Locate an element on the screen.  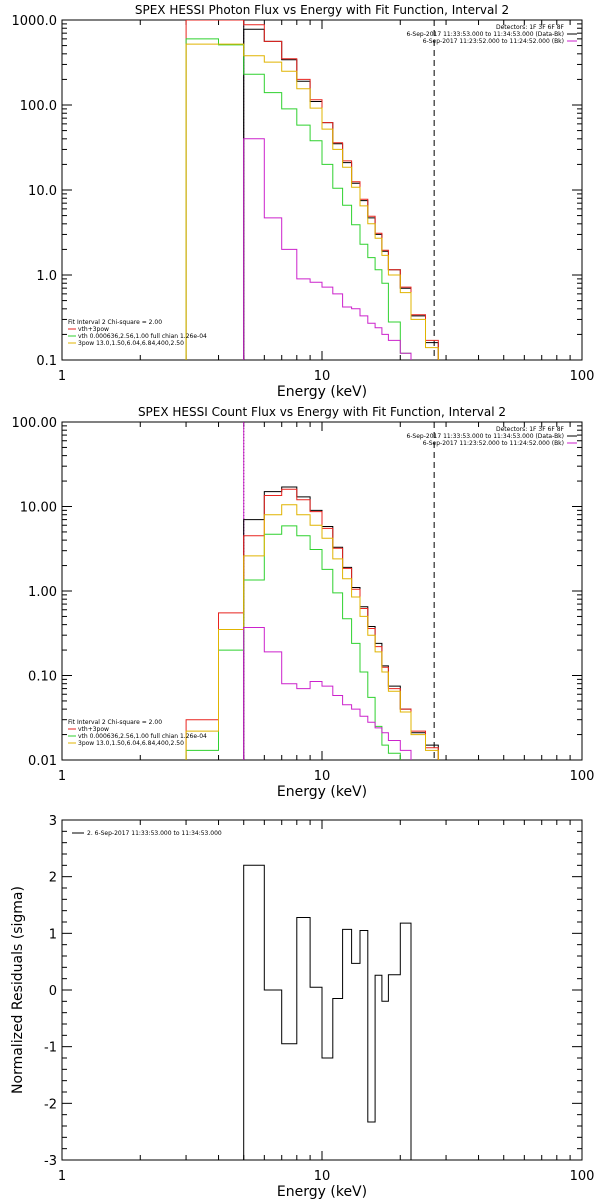
y-tick-label: -2 is located at coordinates (50, 1104).